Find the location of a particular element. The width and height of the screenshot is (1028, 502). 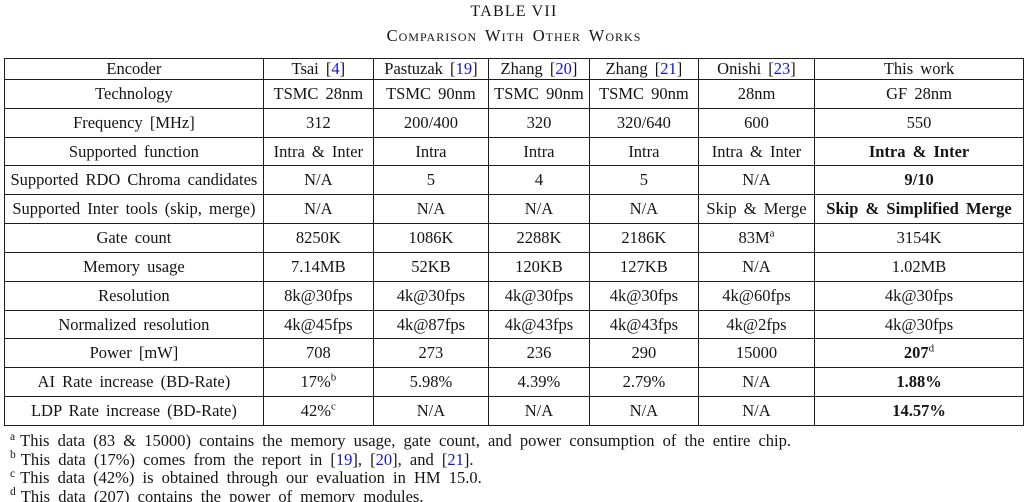

superscript-marker: c is located at coordinates (333, 406).